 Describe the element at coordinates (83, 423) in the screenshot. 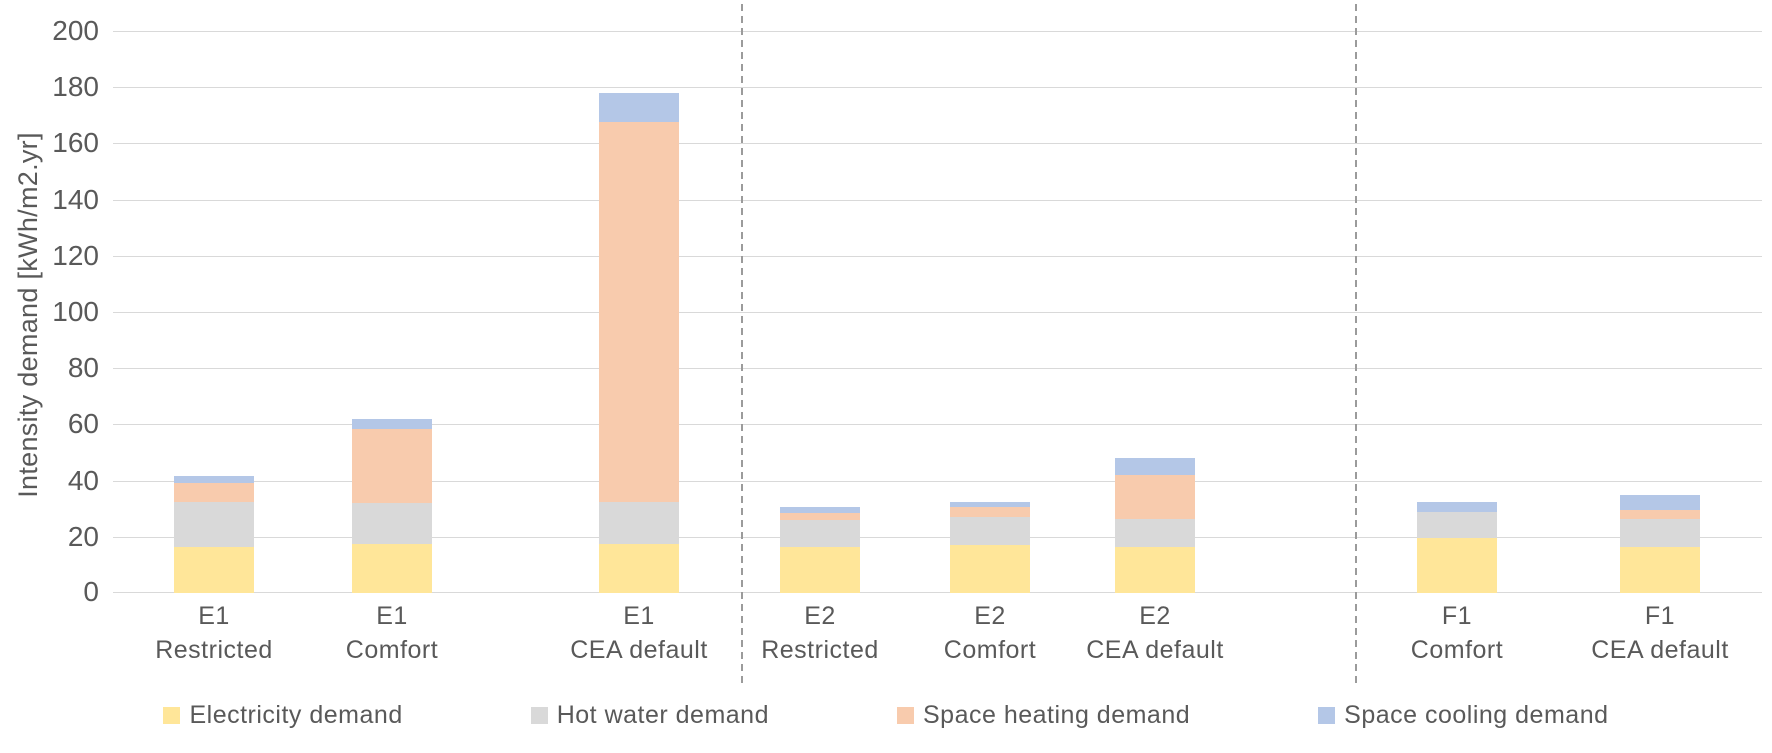

I see `y-tick-label-60: 60` at that location.